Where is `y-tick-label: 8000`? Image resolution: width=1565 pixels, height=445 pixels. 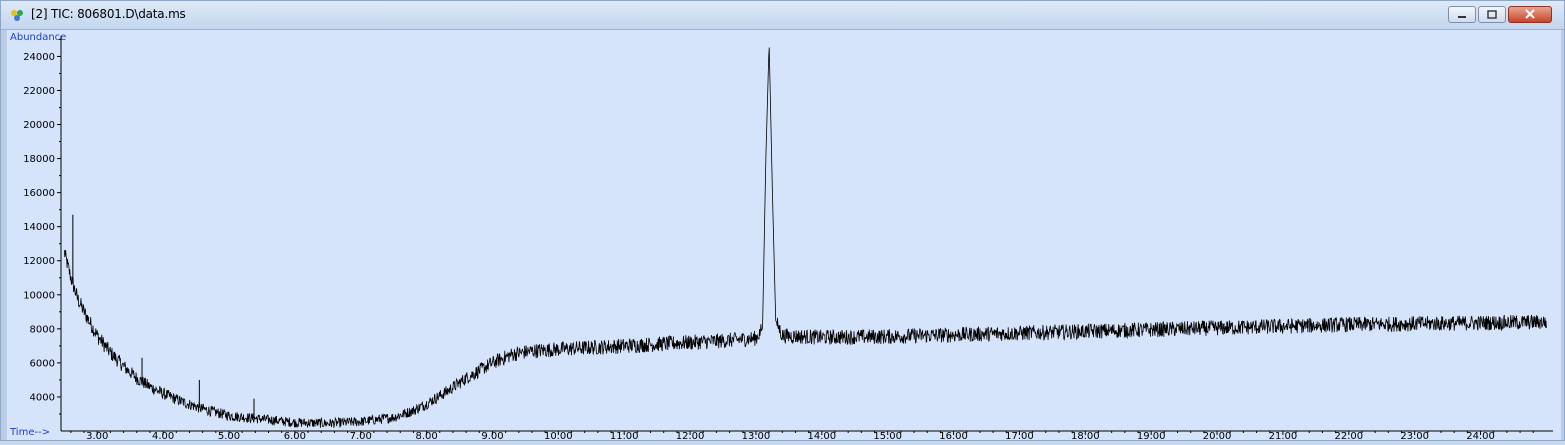
y-tick-label: 8000 is located at coordinates (42, 329).